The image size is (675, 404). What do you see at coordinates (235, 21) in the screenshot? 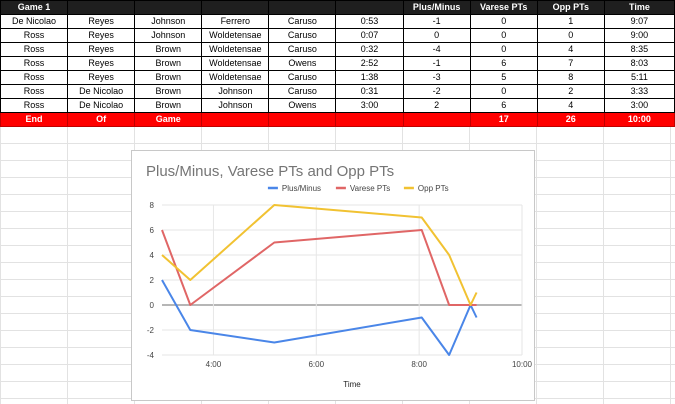
I see `table-cell: Ferrero` at bounding box center [235, 21].